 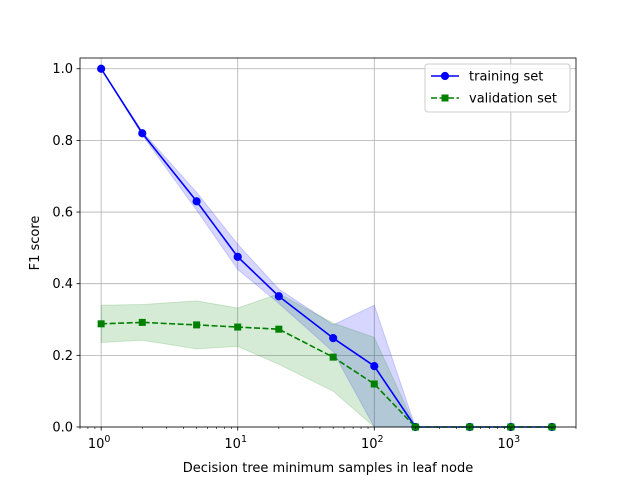 I want to click on y-tick-label: 0.6, so click(x=62, y=213).